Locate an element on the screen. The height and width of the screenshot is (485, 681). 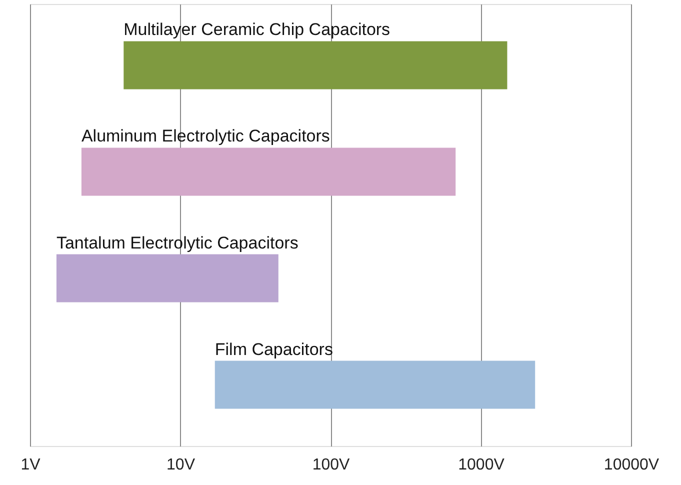
x-tick-label: 1V is located at coordinates (30, 465).